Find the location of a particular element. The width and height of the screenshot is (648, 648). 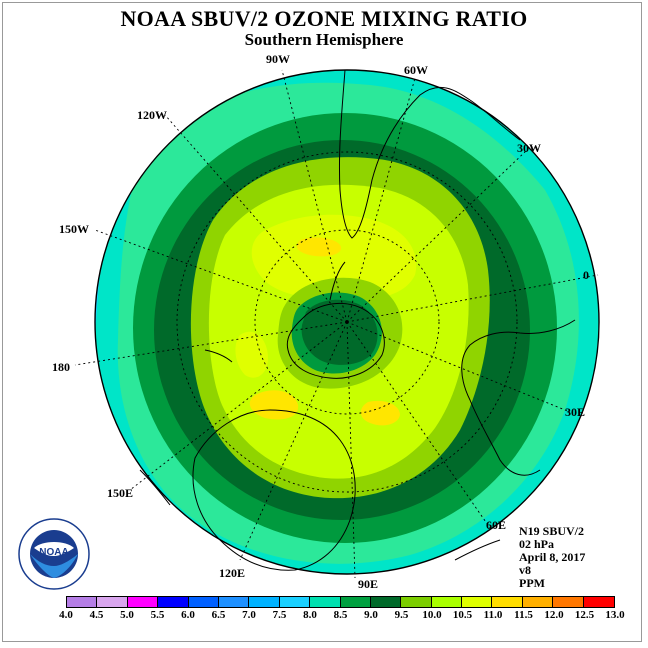

colorbar-tick-label: 9.0 is located at coordinates (371, 615).